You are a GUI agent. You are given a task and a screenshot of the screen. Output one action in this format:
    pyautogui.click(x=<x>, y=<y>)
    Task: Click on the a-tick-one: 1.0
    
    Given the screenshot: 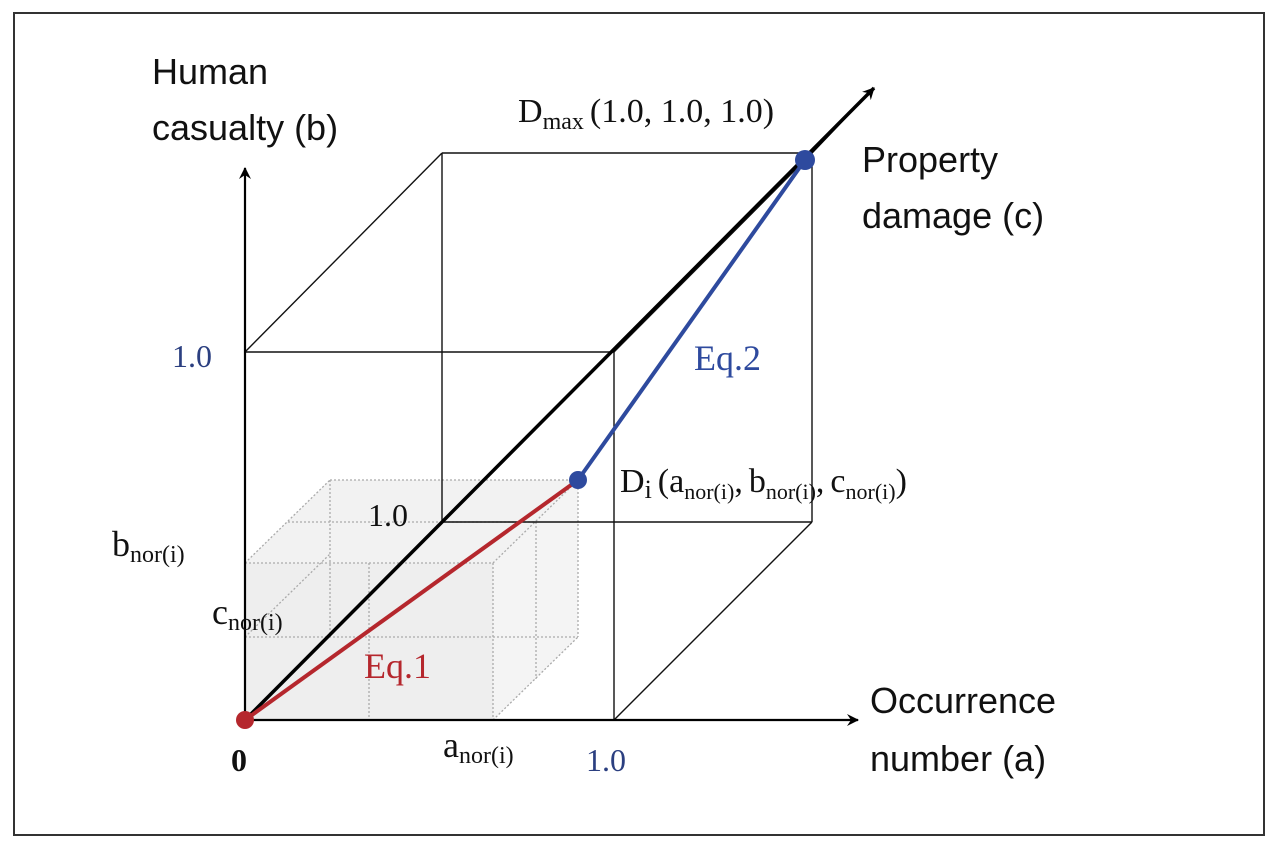 What is the action you would take?
    pyautogui.click(x=606, y=760)
    